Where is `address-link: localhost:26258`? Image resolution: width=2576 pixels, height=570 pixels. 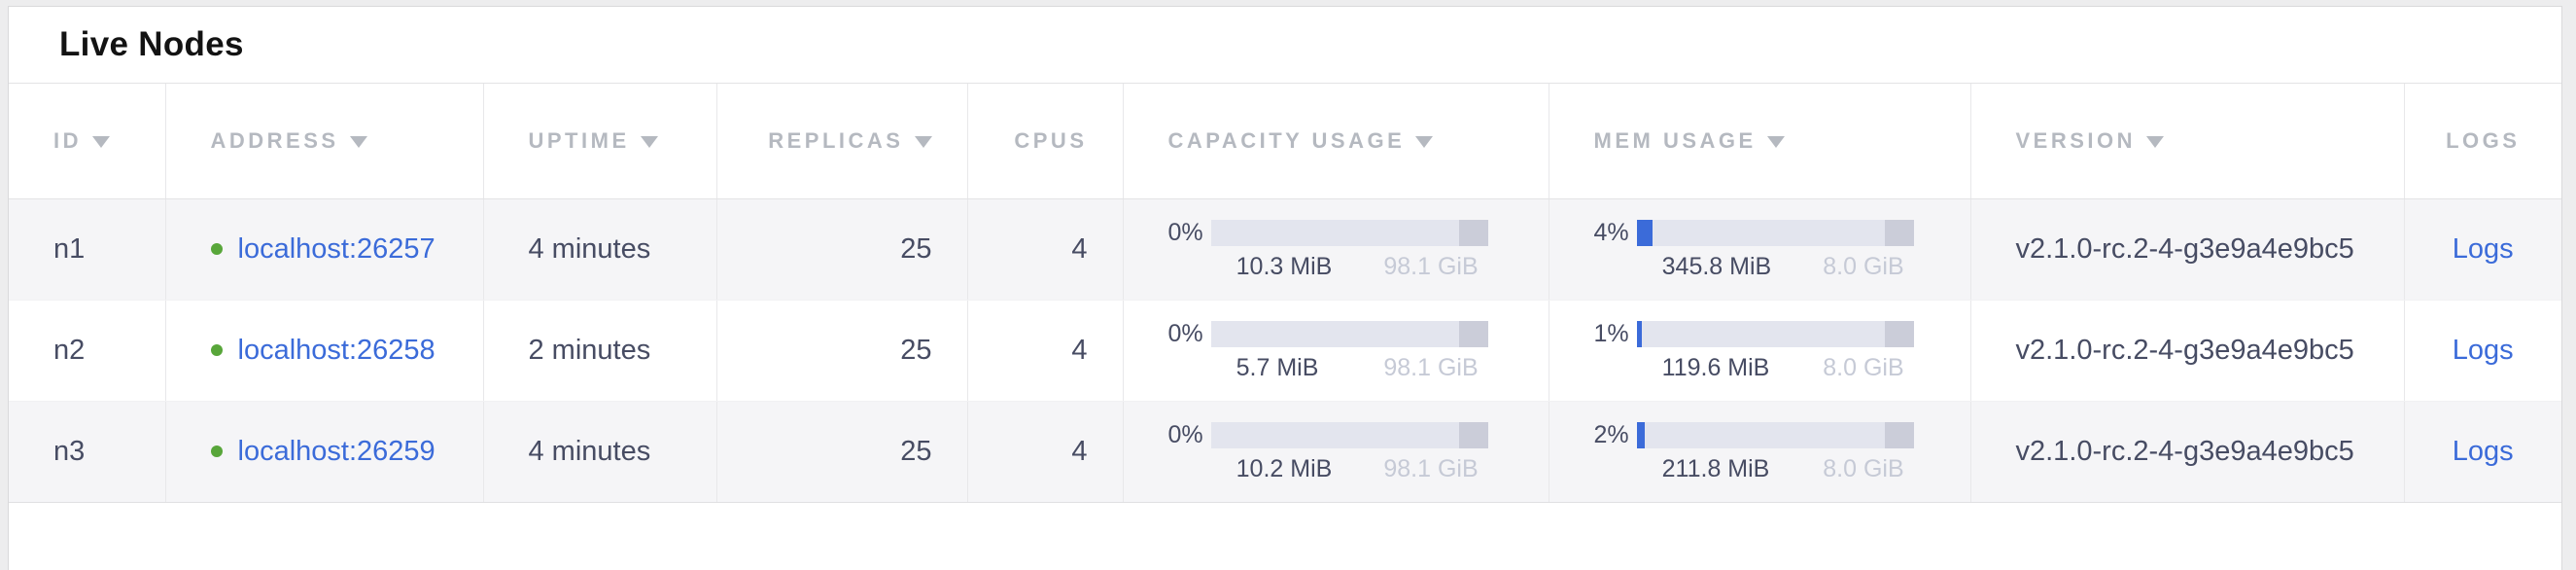 address-link: localhost:26258 is located at coordinates (336, 350).